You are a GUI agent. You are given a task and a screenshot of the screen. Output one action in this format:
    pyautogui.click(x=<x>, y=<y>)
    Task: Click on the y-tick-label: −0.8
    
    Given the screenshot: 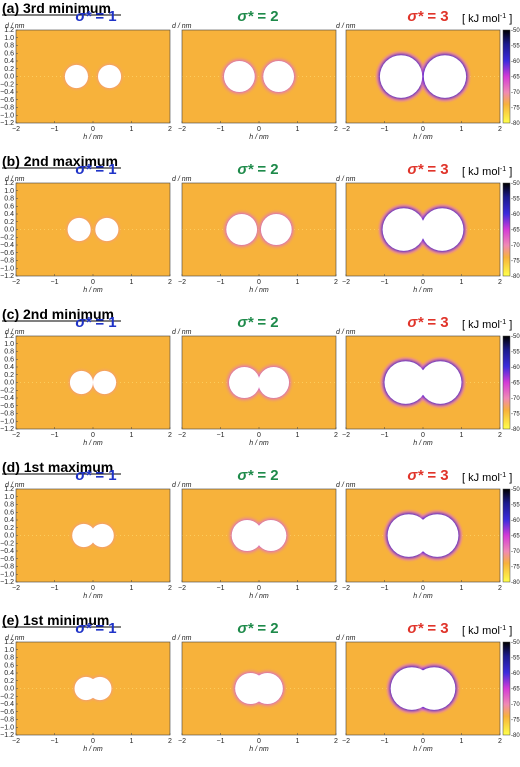 What is the action you would take?
    pyautogui.click(x=7, y=108)
    